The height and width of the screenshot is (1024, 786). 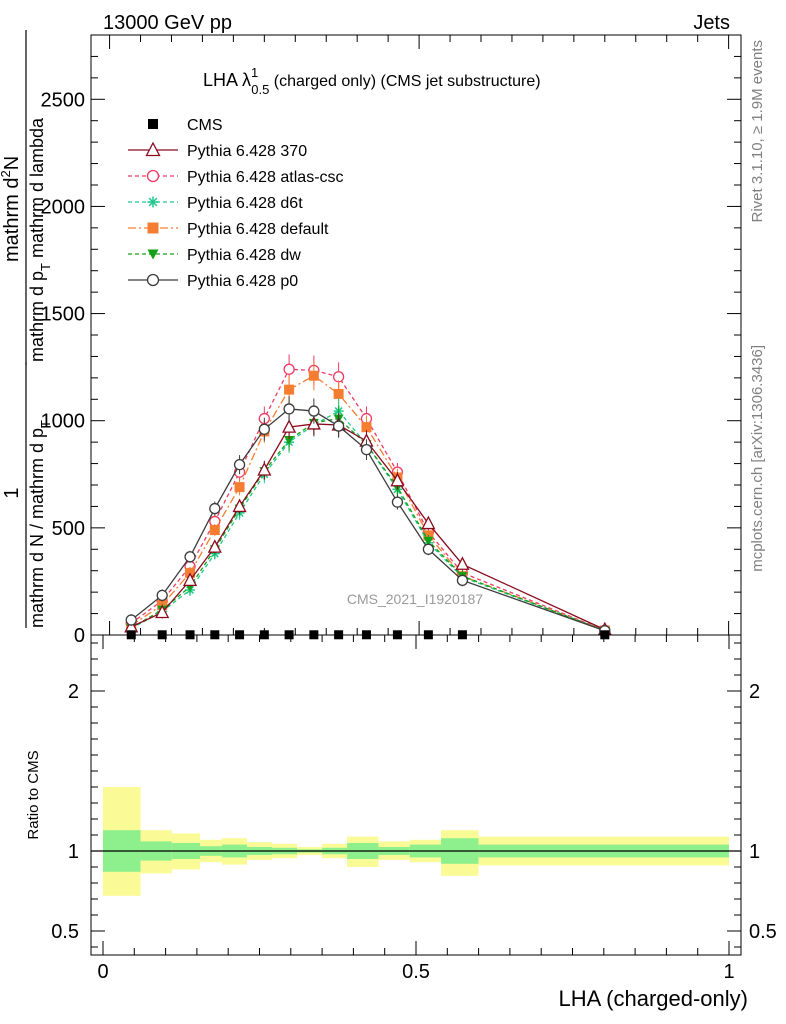 What do you see at coordinates (653, 998) in the screenshot?
I see `x-axis-label: LHA (charged-only)` at bounding box center [653, 998].